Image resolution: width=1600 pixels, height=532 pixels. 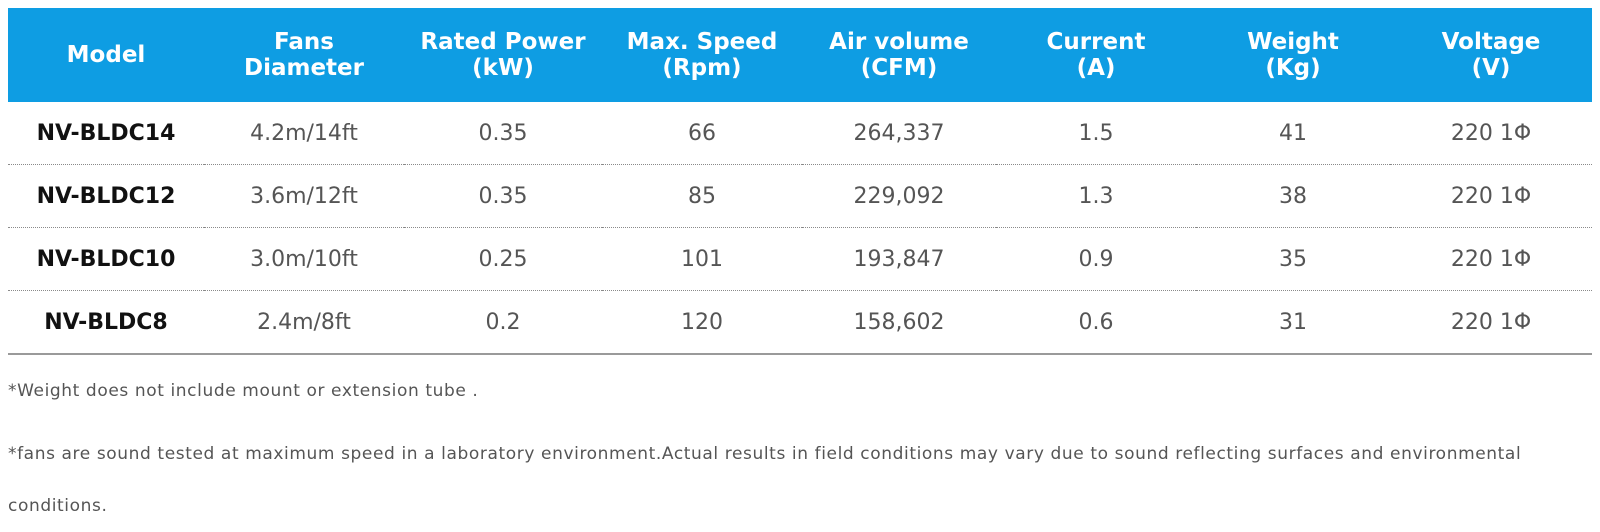 I want to click on header-air-volume-line1: Air volume, so click(x=899, y=42).